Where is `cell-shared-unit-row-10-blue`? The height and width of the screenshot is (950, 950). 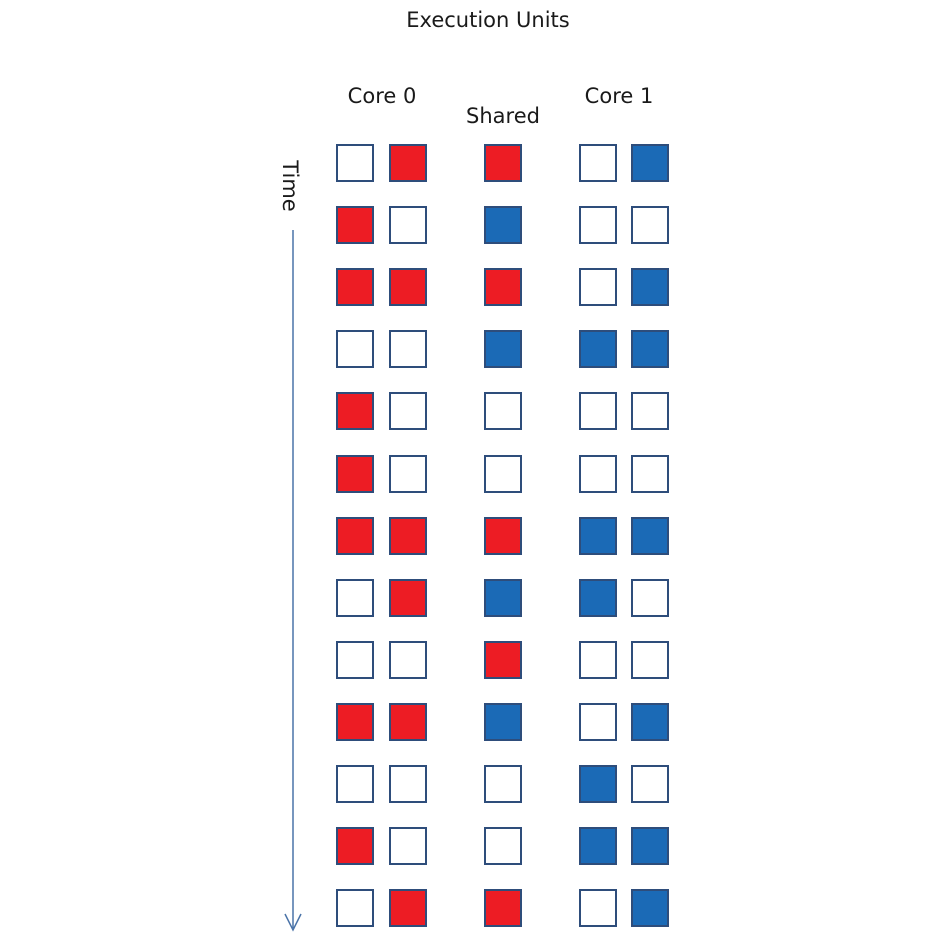 cell-shared-unit-row-10-blue is located at coordinates (503, 722).